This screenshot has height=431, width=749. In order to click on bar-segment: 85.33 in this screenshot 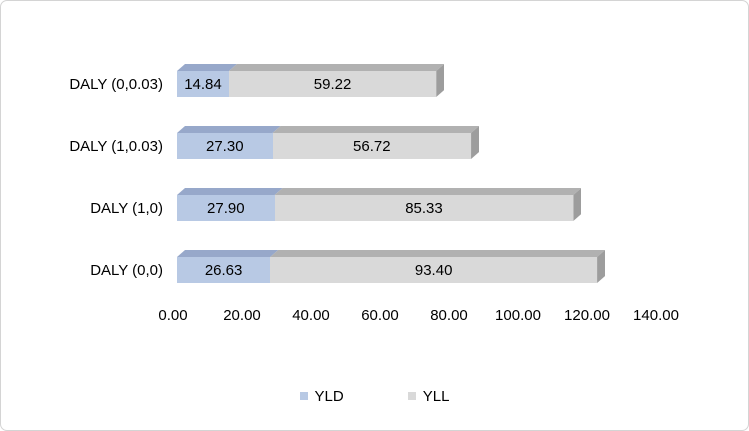, I will do `click(424, 208)`.